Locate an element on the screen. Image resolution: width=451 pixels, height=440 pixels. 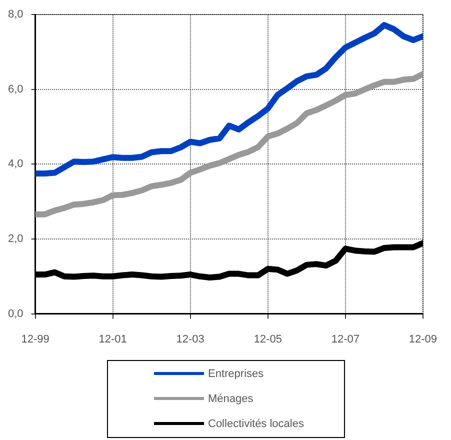
legend-label: Collectivités locales is located at coordinates (256, 424).